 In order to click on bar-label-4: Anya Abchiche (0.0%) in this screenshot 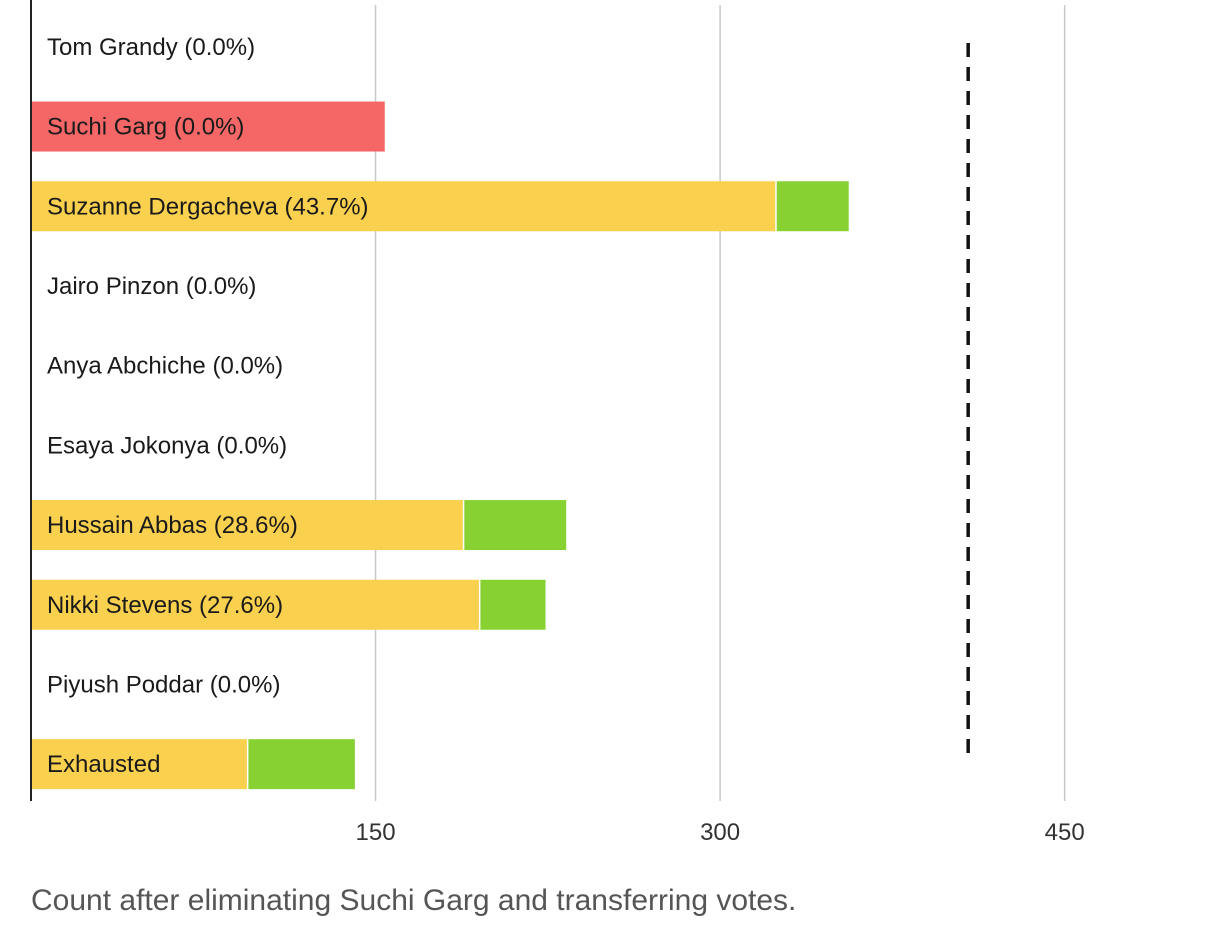, I will do `click(165, 366)`.